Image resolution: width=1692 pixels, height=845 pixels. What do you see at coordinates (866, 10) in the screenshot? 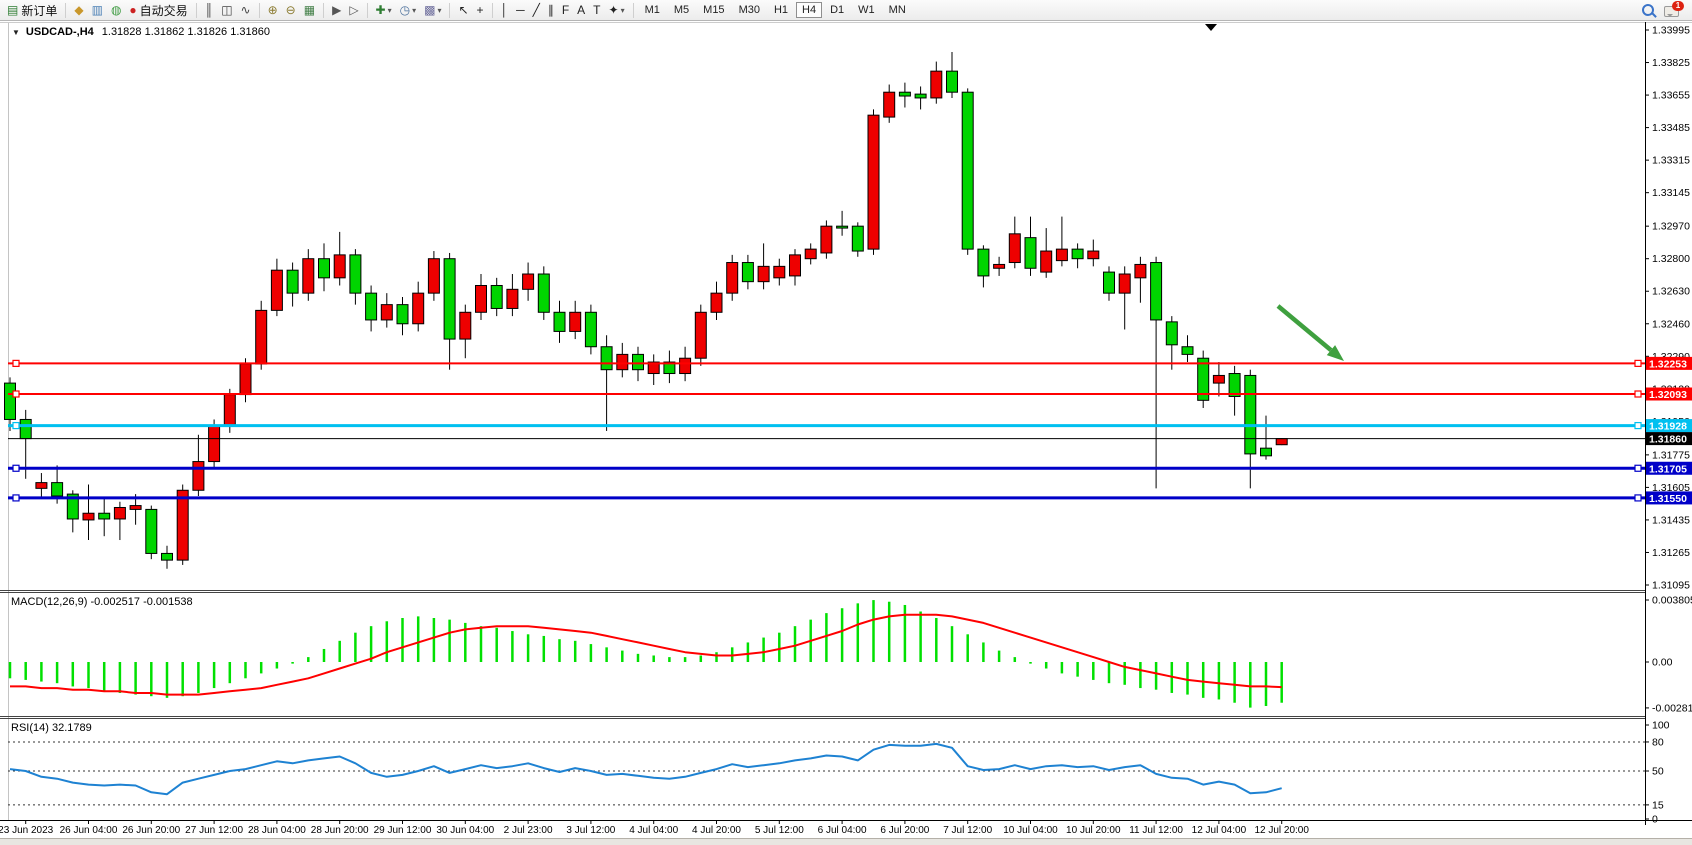
I see `tf-w1-button: W1` at bounding box center [866, 10].